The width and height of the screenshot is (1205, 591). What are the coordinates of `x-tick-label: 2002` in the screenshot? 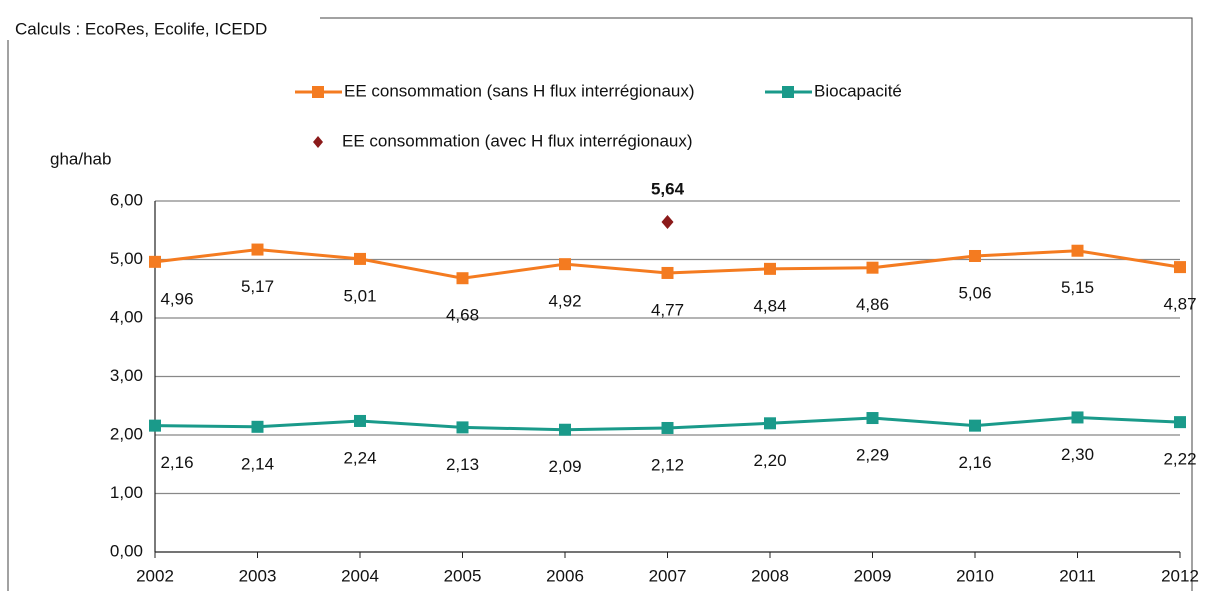 It's located at (155, 575).